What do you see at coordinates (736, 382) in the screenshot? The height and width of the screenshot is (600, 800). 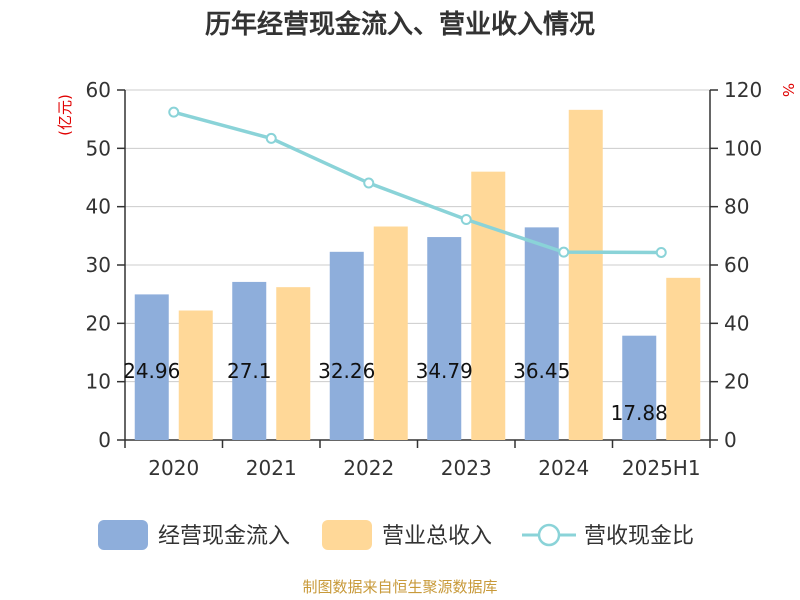 I see `y-right-tick-label: 20` at bounding box center [736, 382].